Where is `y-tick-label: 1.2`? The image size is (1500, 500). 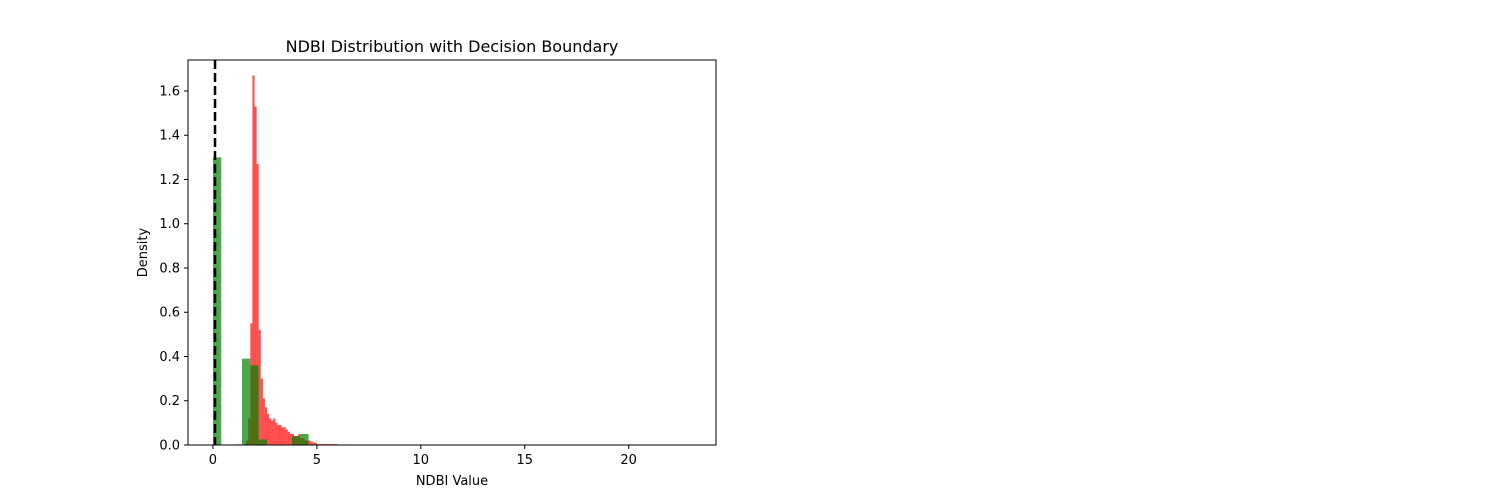 y-tick-label: 1.2 is located at coordinates (169, 180).